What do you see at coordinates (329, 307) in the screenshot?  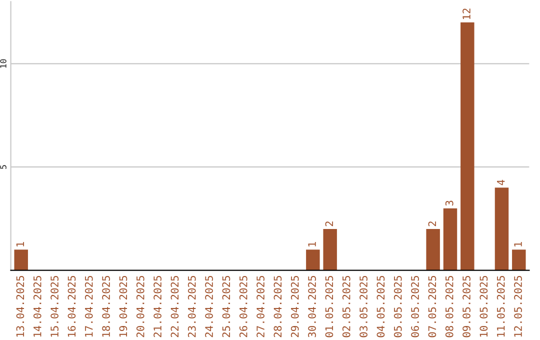 I see `x-tick-label: 01.05.2025` at bounding box center [329, 307].